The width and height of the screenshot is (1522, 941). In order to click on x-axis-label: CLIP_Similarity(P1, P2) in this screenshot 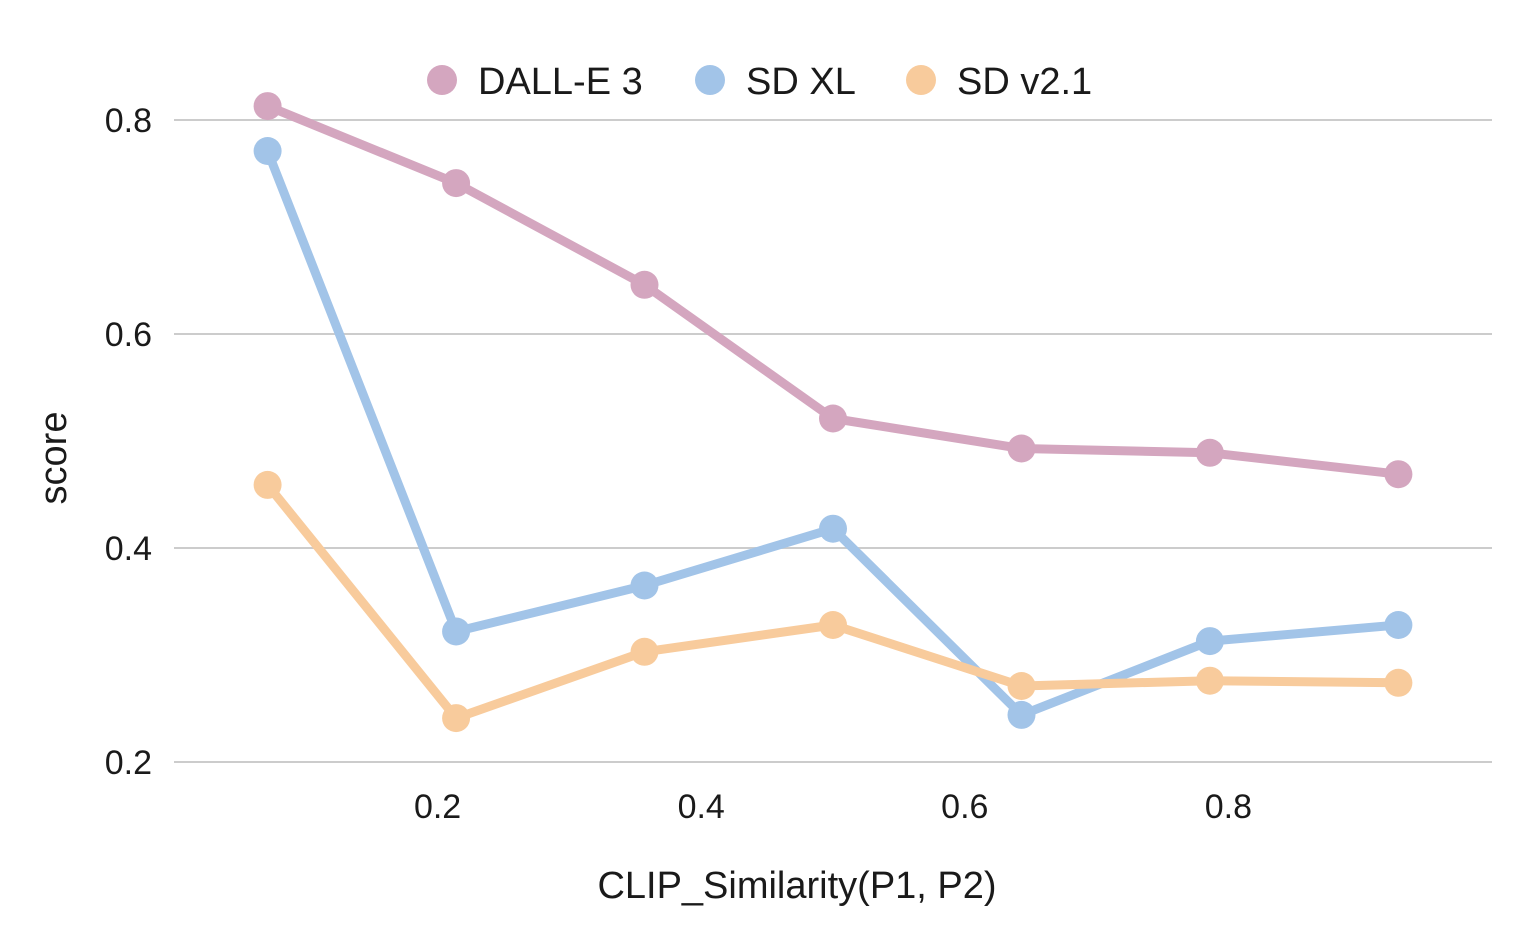, I will do `click(796, 886)`.